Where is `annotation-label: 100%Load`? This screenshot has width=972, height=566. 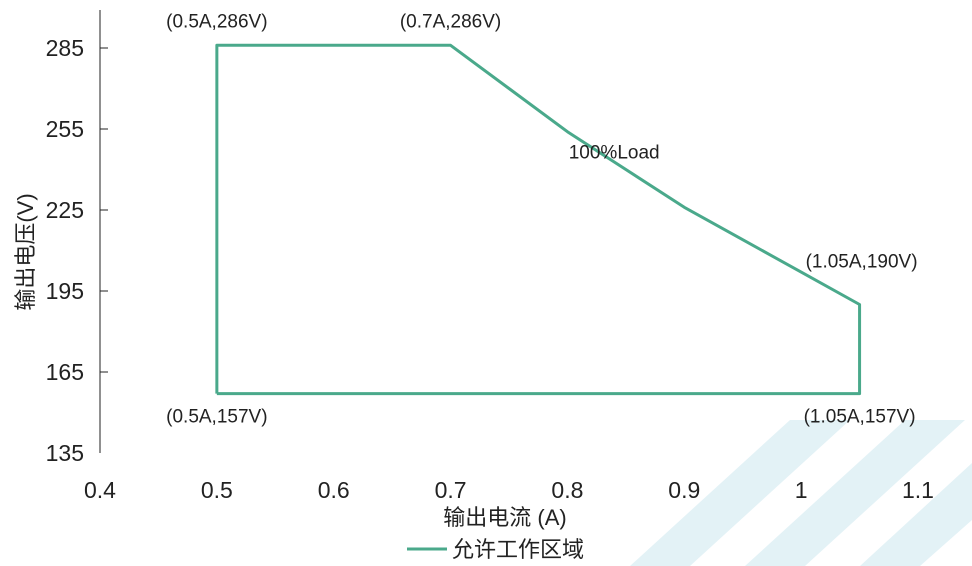 annotation-label: 100%Load is located at coordinates (614, 153).